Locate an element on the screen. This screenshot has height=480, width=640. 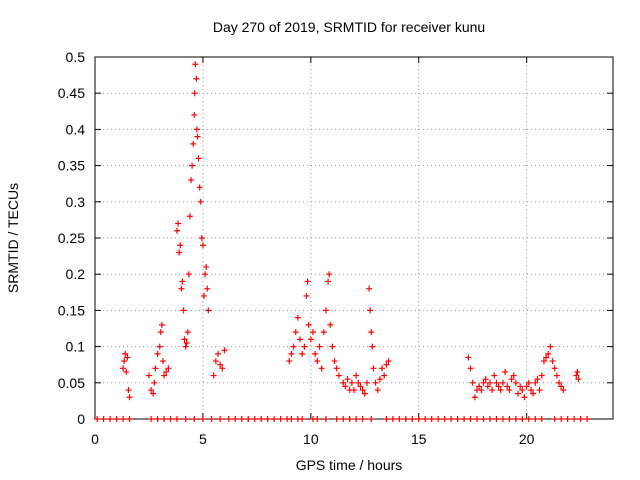
y-tick-label: 0.3 is located at coordinates (76, 202).